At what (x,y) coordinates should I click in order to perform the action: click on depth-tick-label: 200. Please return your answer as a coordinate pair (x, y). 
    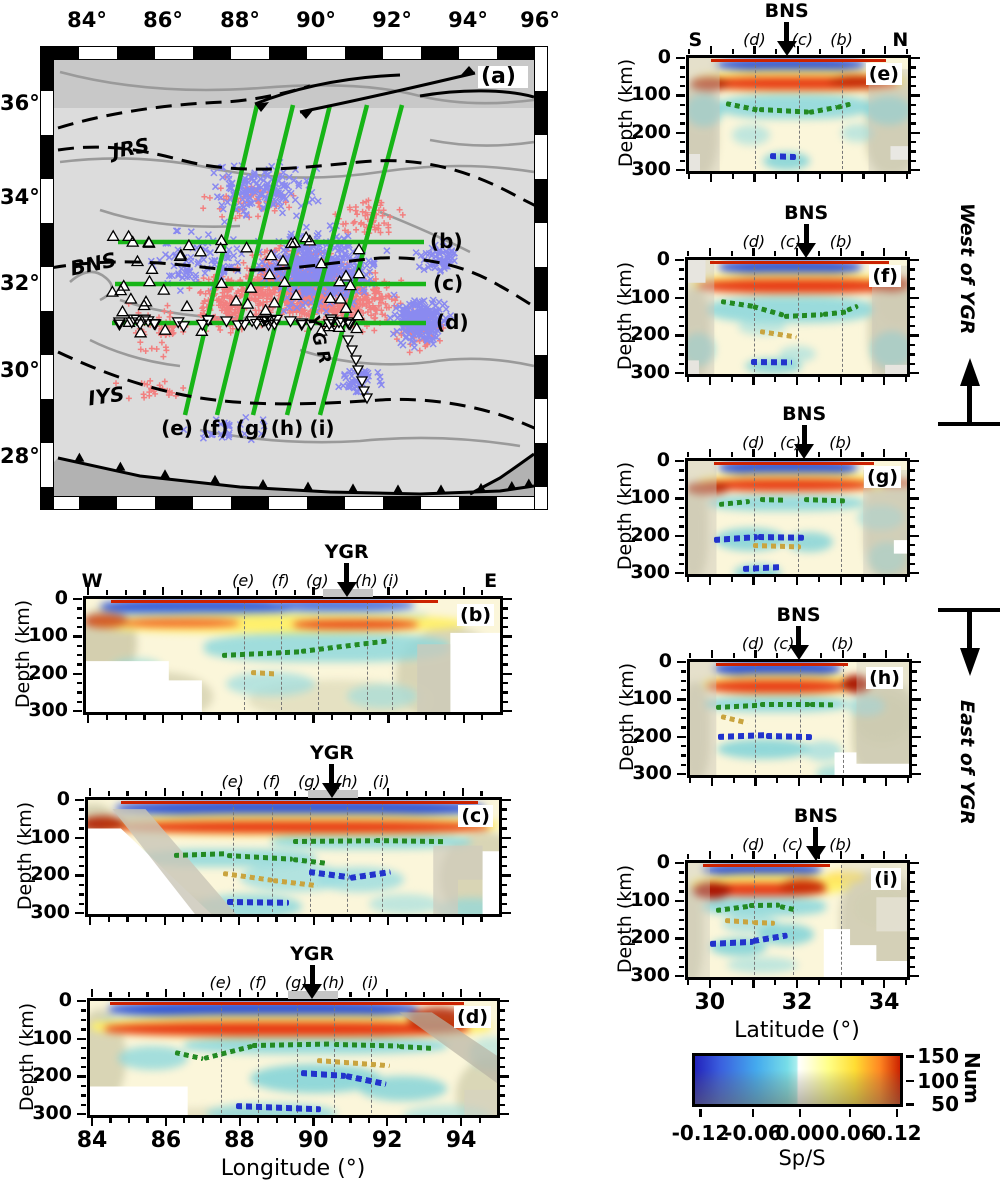
    Looking at the image, I should click on (650, 534).